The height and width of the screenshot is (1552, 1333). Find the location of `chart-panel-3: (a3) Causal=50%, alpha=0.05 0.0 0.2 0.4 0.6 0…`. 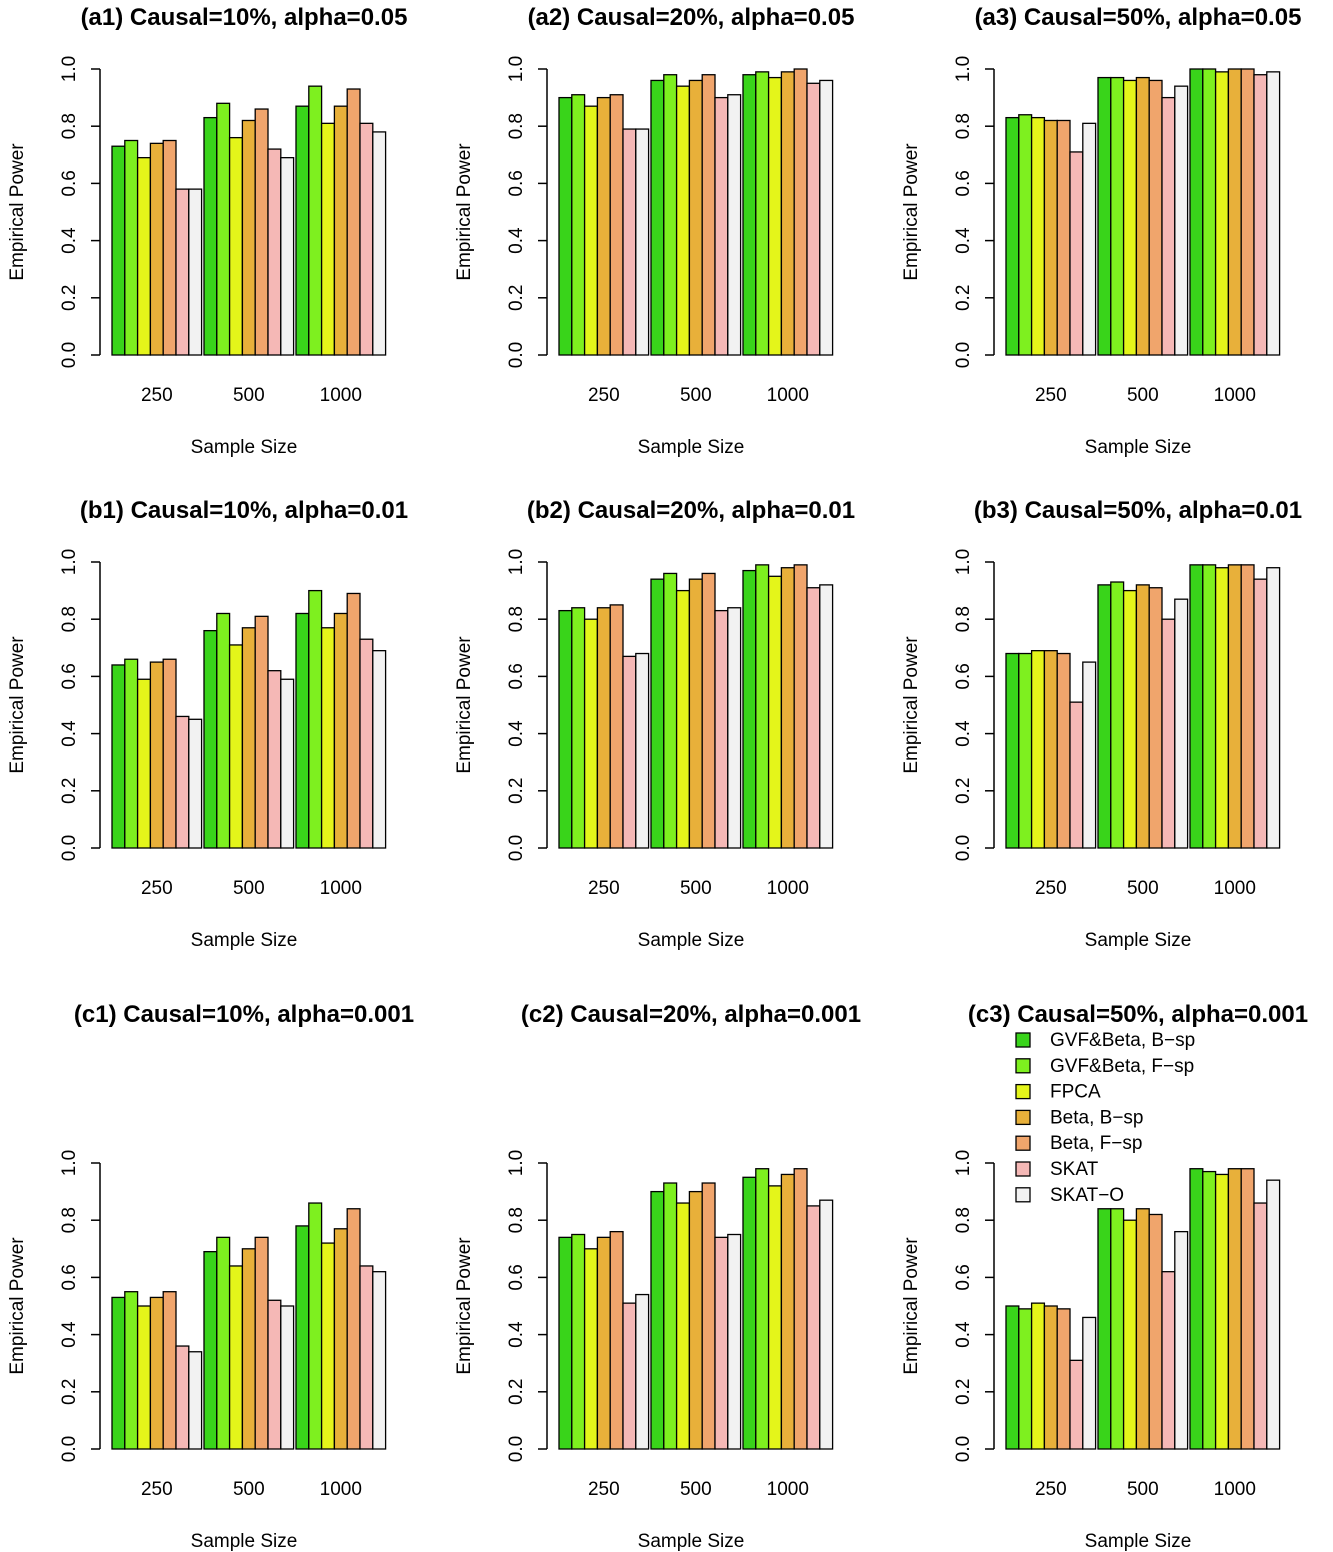

chart-panel-3: (a3) Causal=50%, alpha=0.05 0.0 0.2 0.4 0.6 0… is located at coordinates (1101, 231).